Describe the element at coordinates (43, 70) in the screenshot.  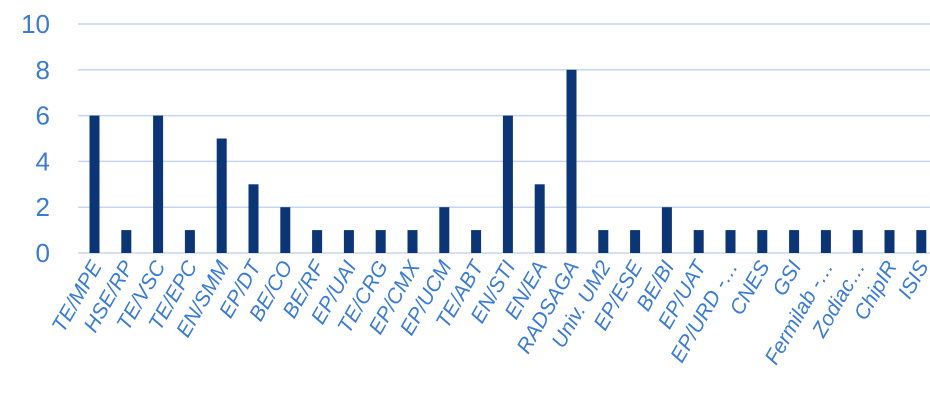
I see `y-tick-label: 8` at that location.